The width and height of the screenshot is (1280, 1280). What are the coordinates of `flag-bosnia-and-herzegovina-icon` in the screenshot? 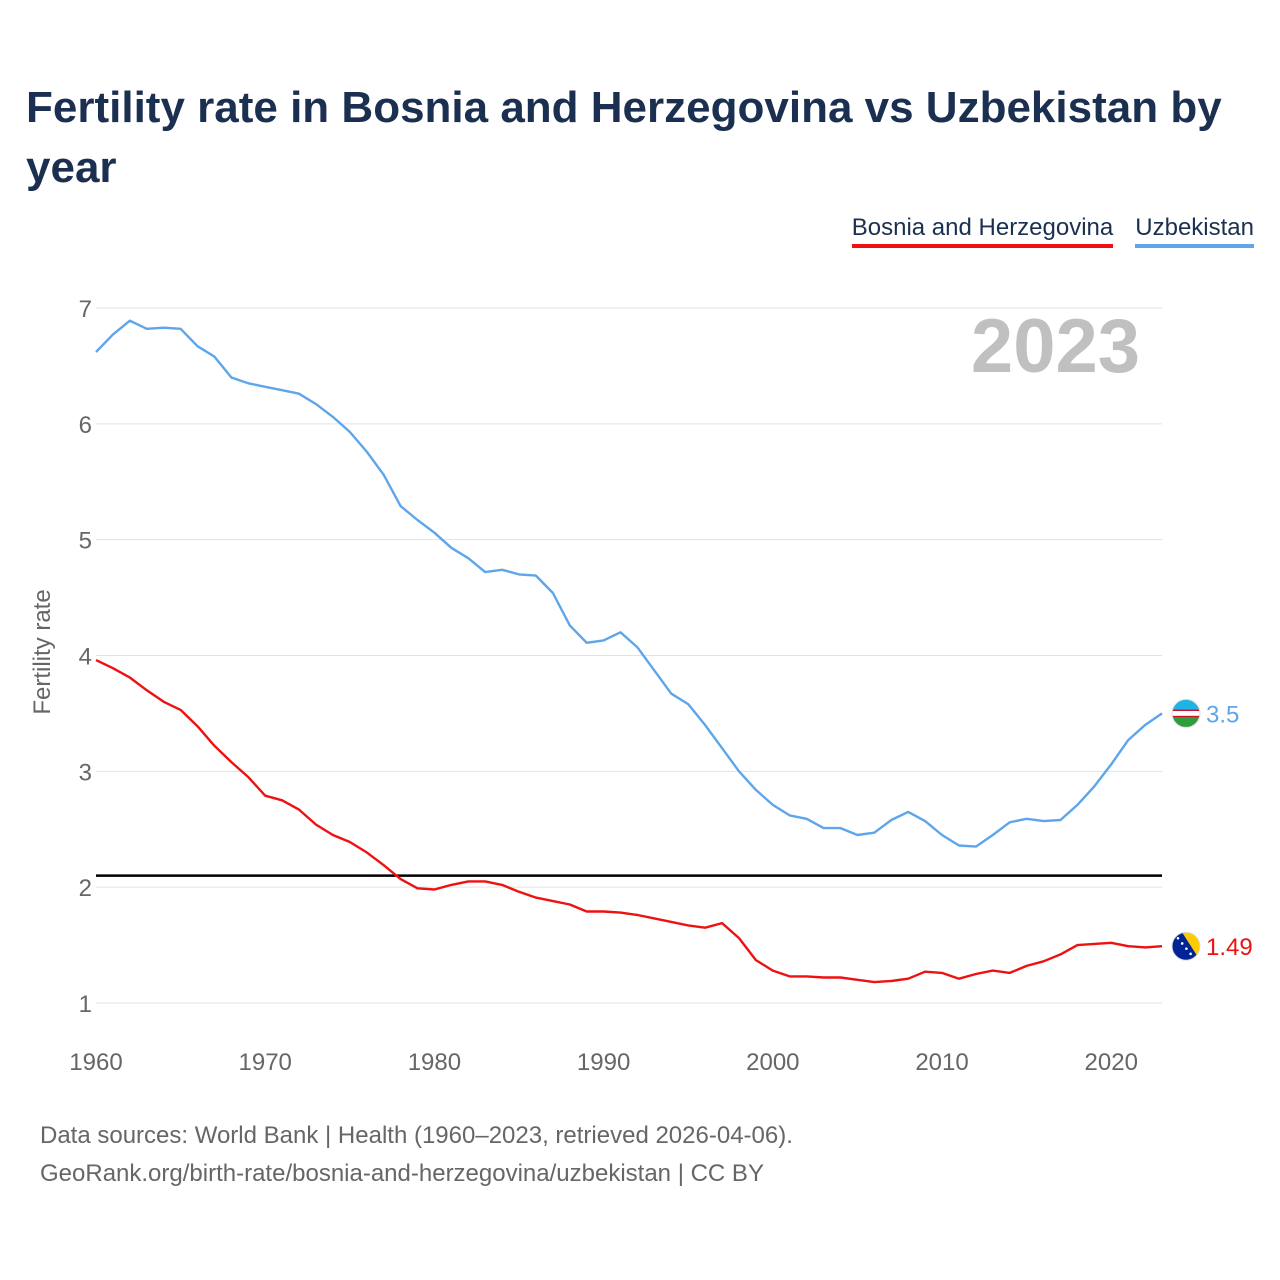 It's located at (1186, 946).